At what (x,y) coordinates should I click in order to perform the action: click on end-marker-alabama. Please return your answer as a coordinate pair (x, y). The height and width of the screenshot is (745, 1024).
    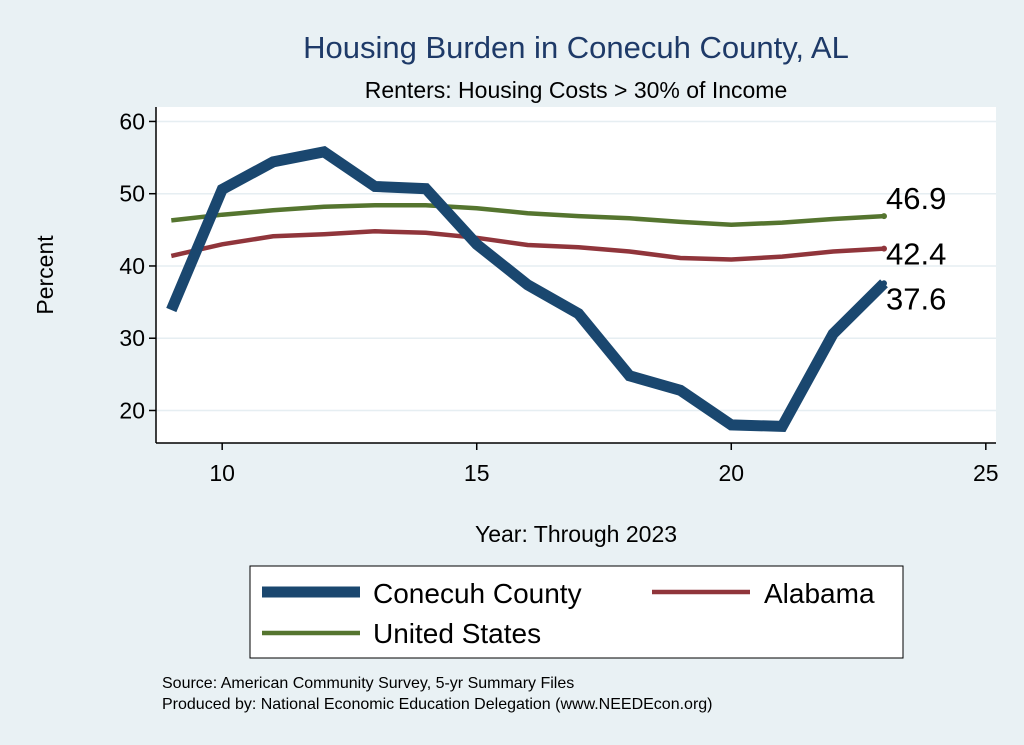
    Looking at the image, I should click on (884, 248).